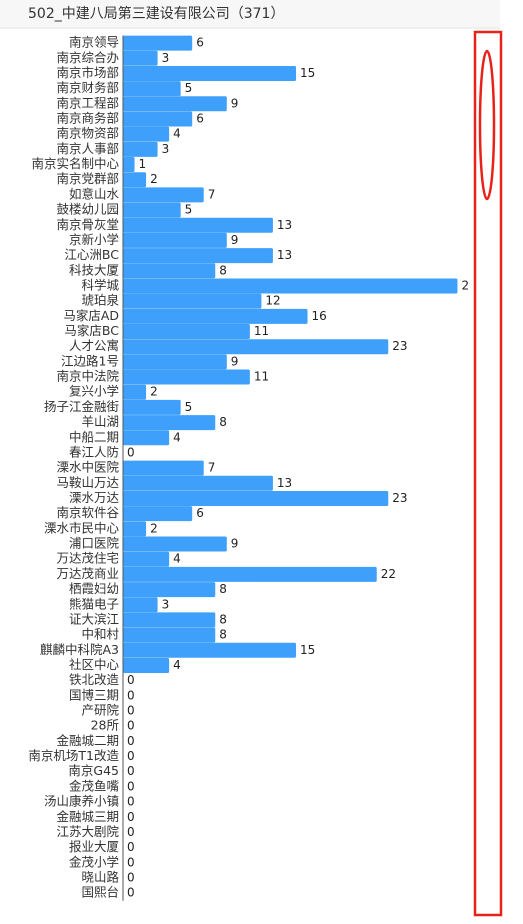 The width and height of the screenshot is (523, 924). Describe the element at coordinates (94, 436) in the screenshot. I see `category-label: 中船二期` at that location.